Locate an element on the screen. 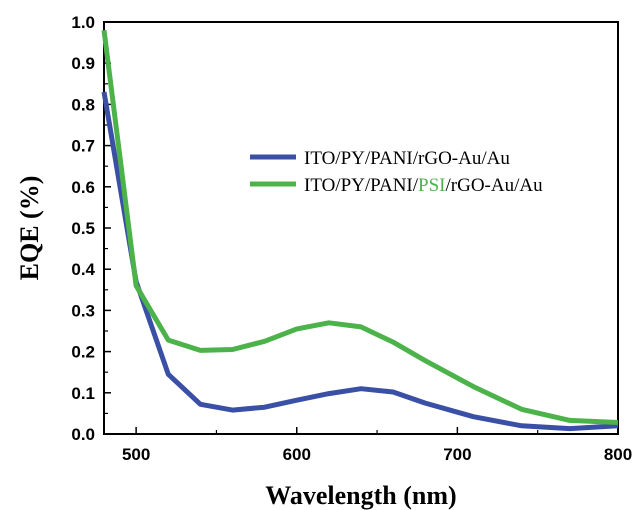  y-axis-ticks: 0.0 0.1 0.2 0.3 0.4 0.5 0.6 0.7 0.8 0.9 1.0 is located at coordinates (91, 228).